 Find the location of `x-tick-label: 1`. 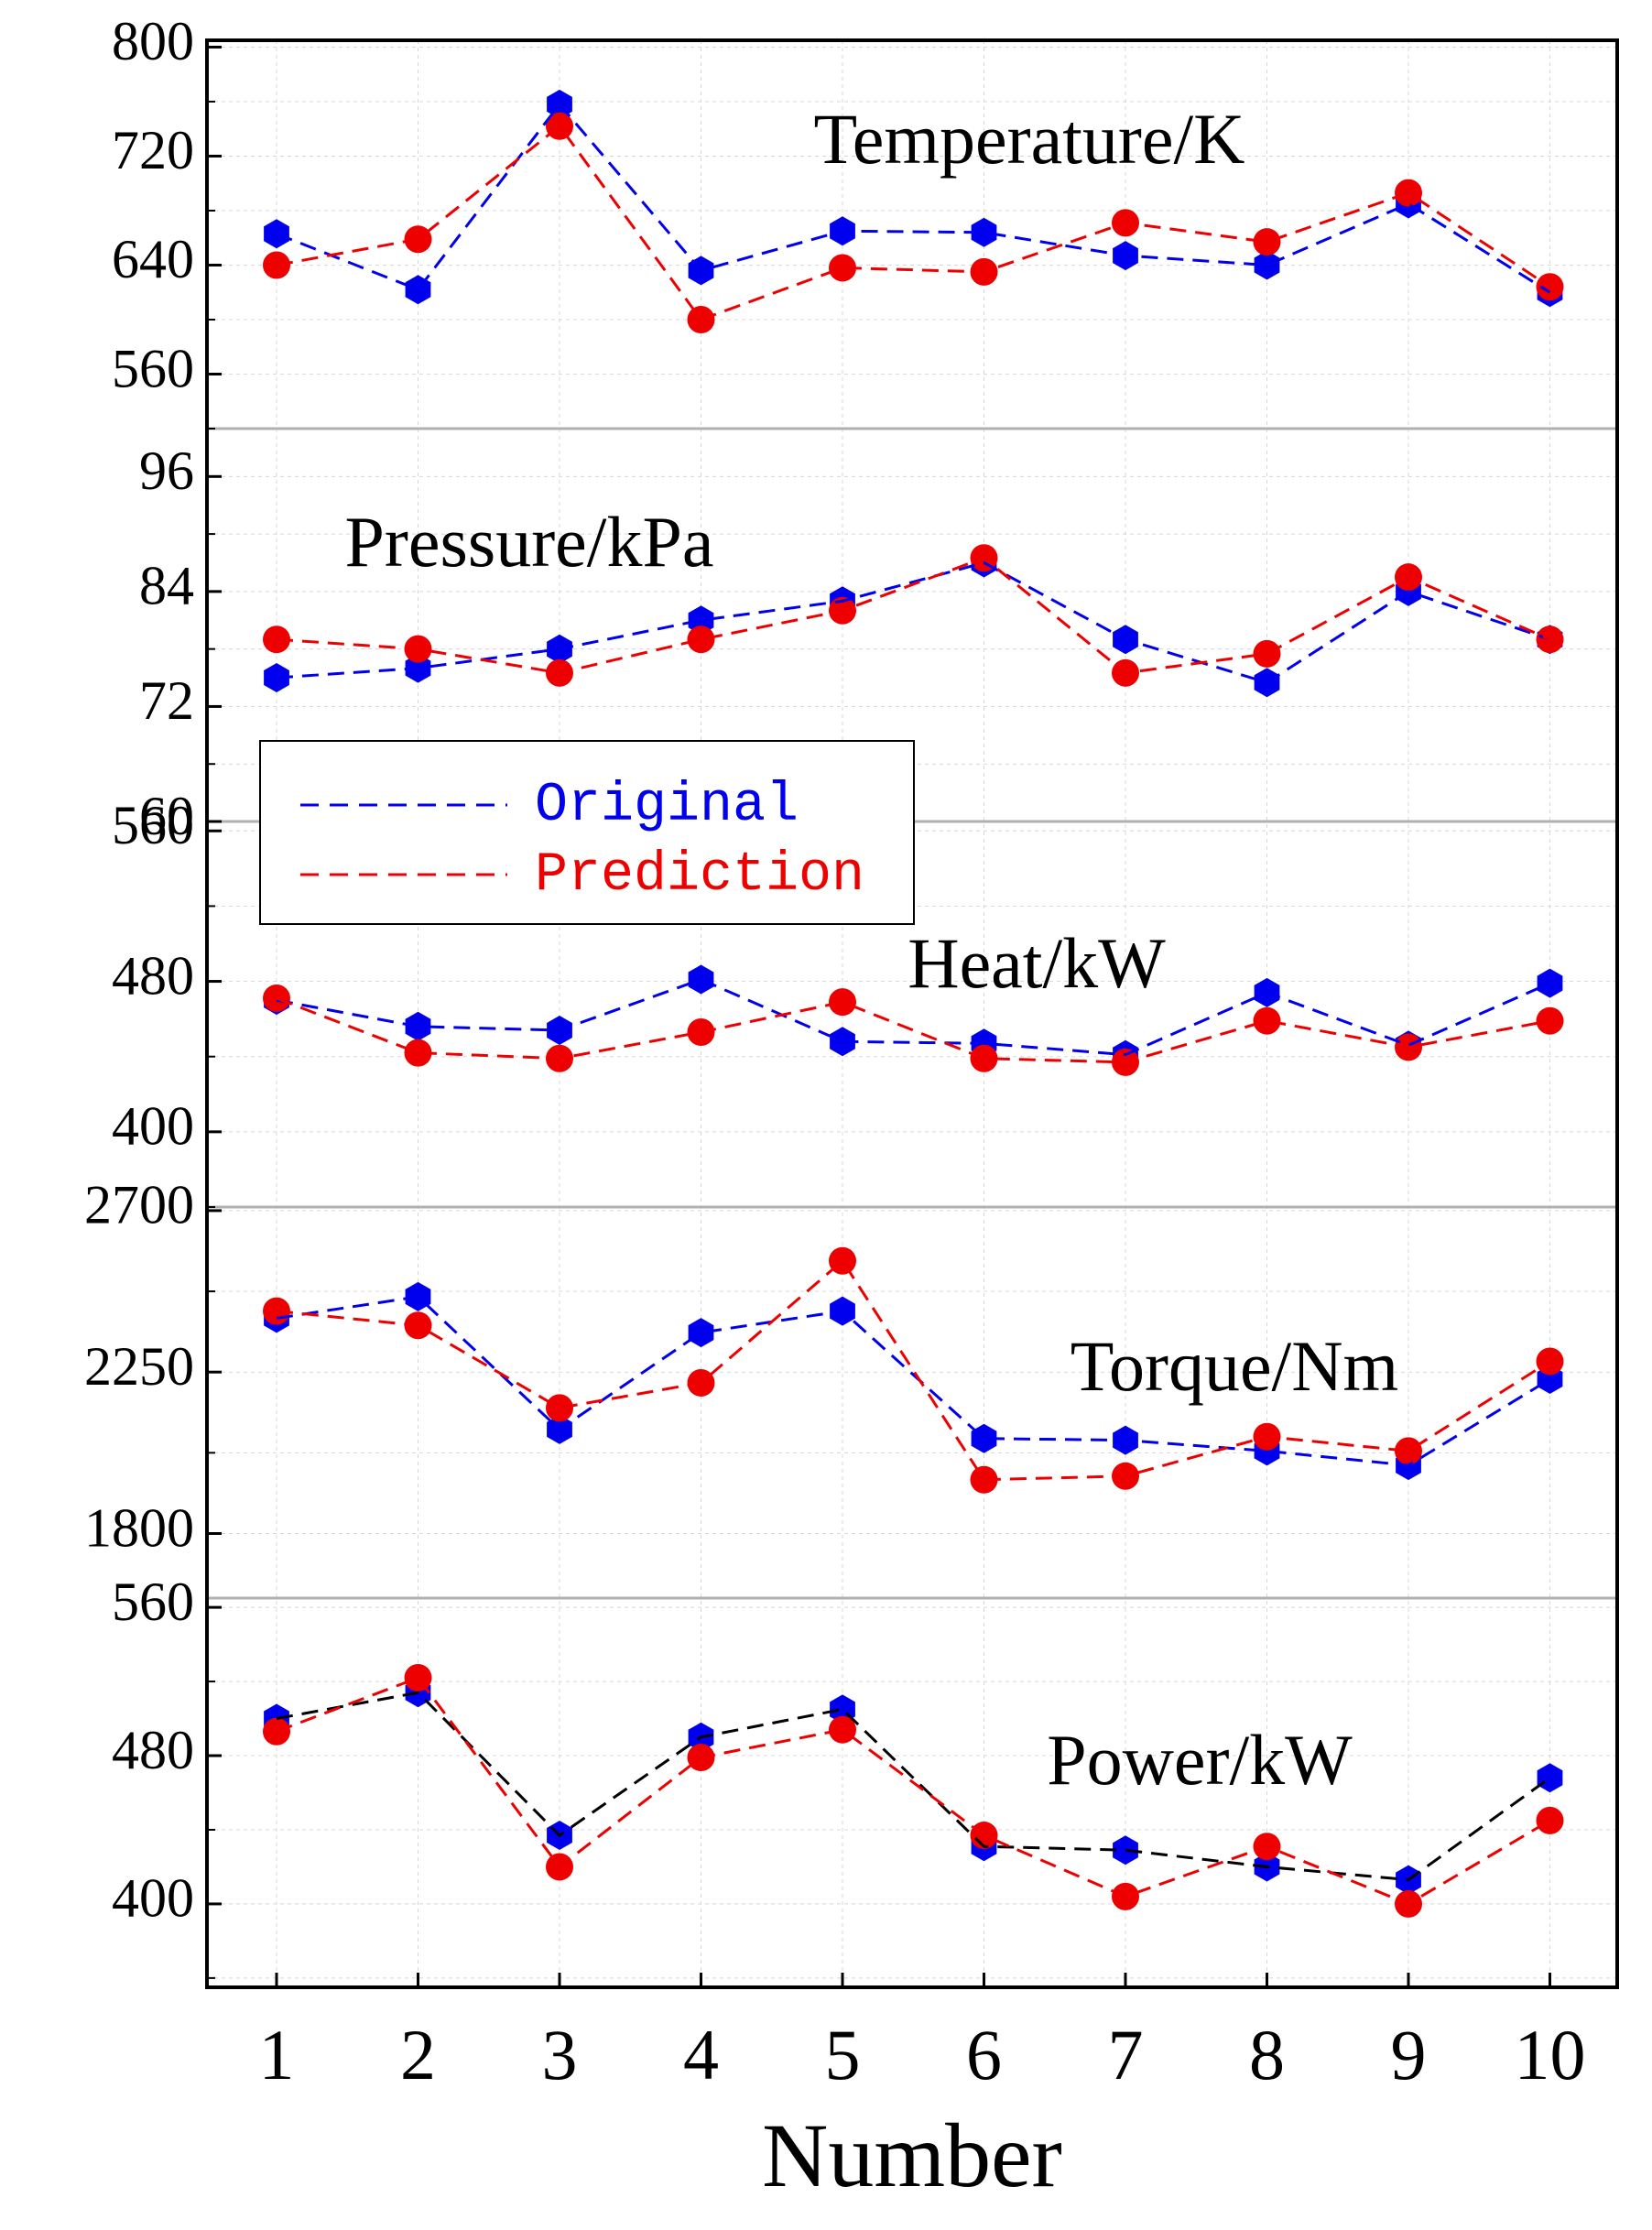

x-tick-label: 1 is located at coordinates (277, 2054).